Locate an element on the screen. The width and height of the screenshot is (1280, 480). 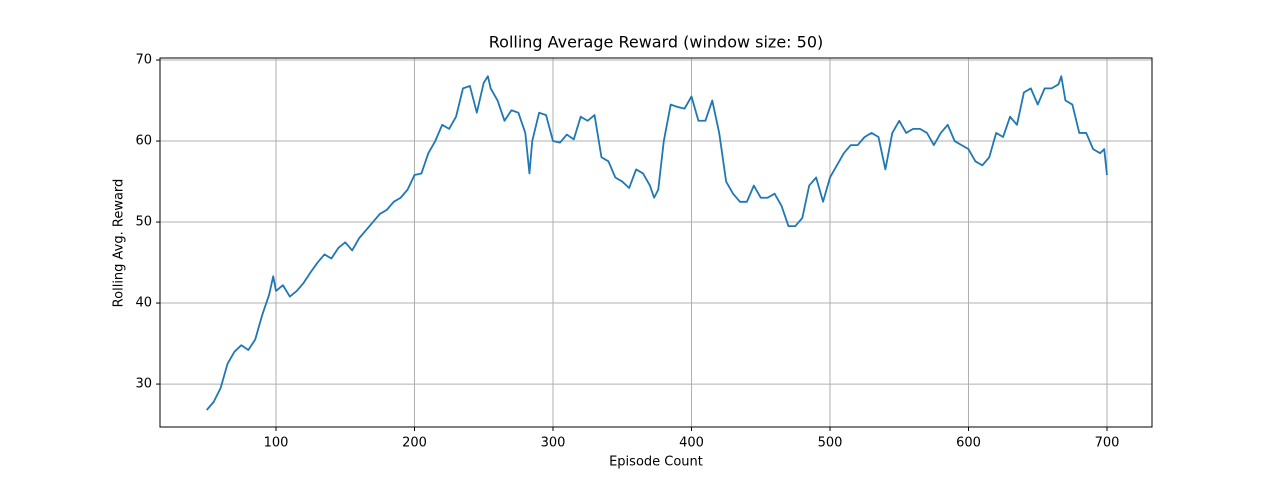
x-tick-label: 400 is located at coordinates (691, 443).